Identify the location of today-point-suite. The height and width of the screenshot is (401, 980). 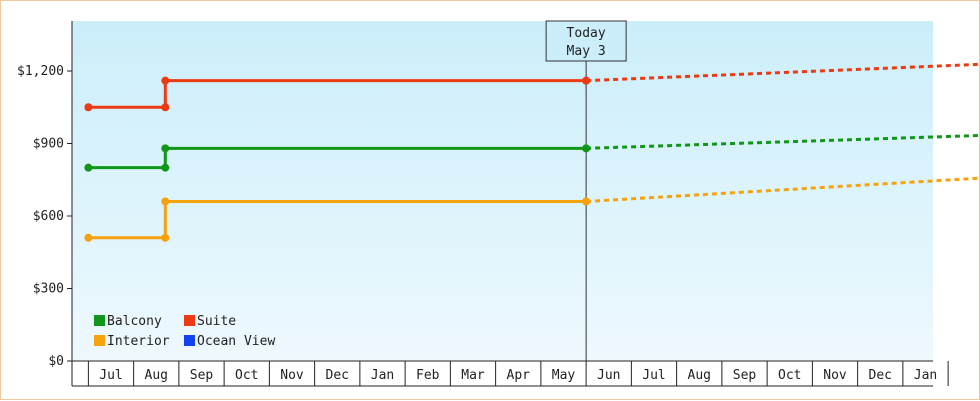
(586, 80).